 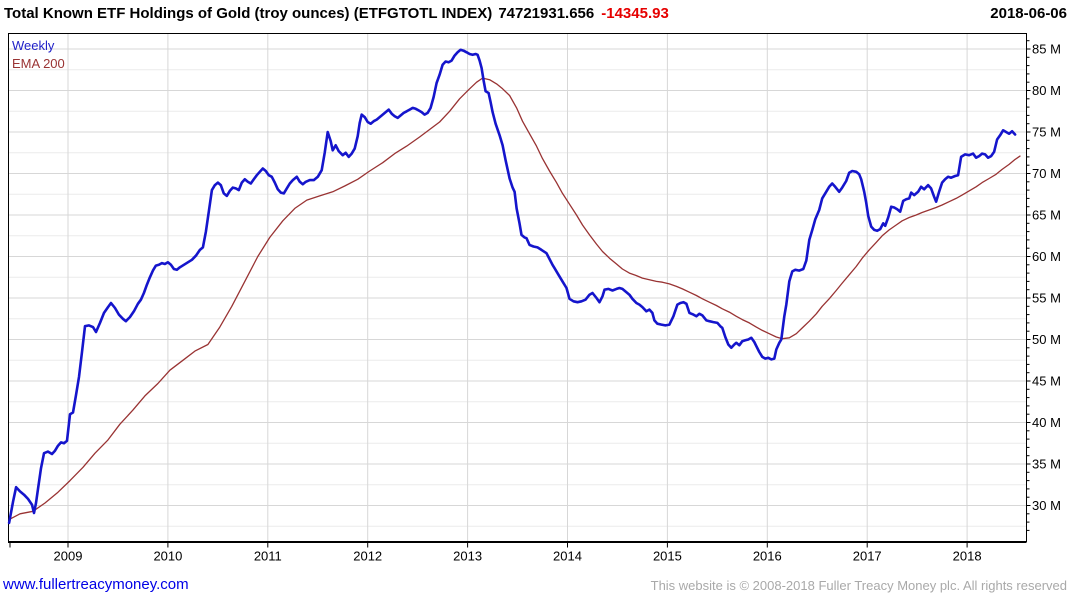 What do you see at coordinates (667, 556) in the screenshot?
I see `x-axis-tick-label: 2015` at bounding box center [667, 556].